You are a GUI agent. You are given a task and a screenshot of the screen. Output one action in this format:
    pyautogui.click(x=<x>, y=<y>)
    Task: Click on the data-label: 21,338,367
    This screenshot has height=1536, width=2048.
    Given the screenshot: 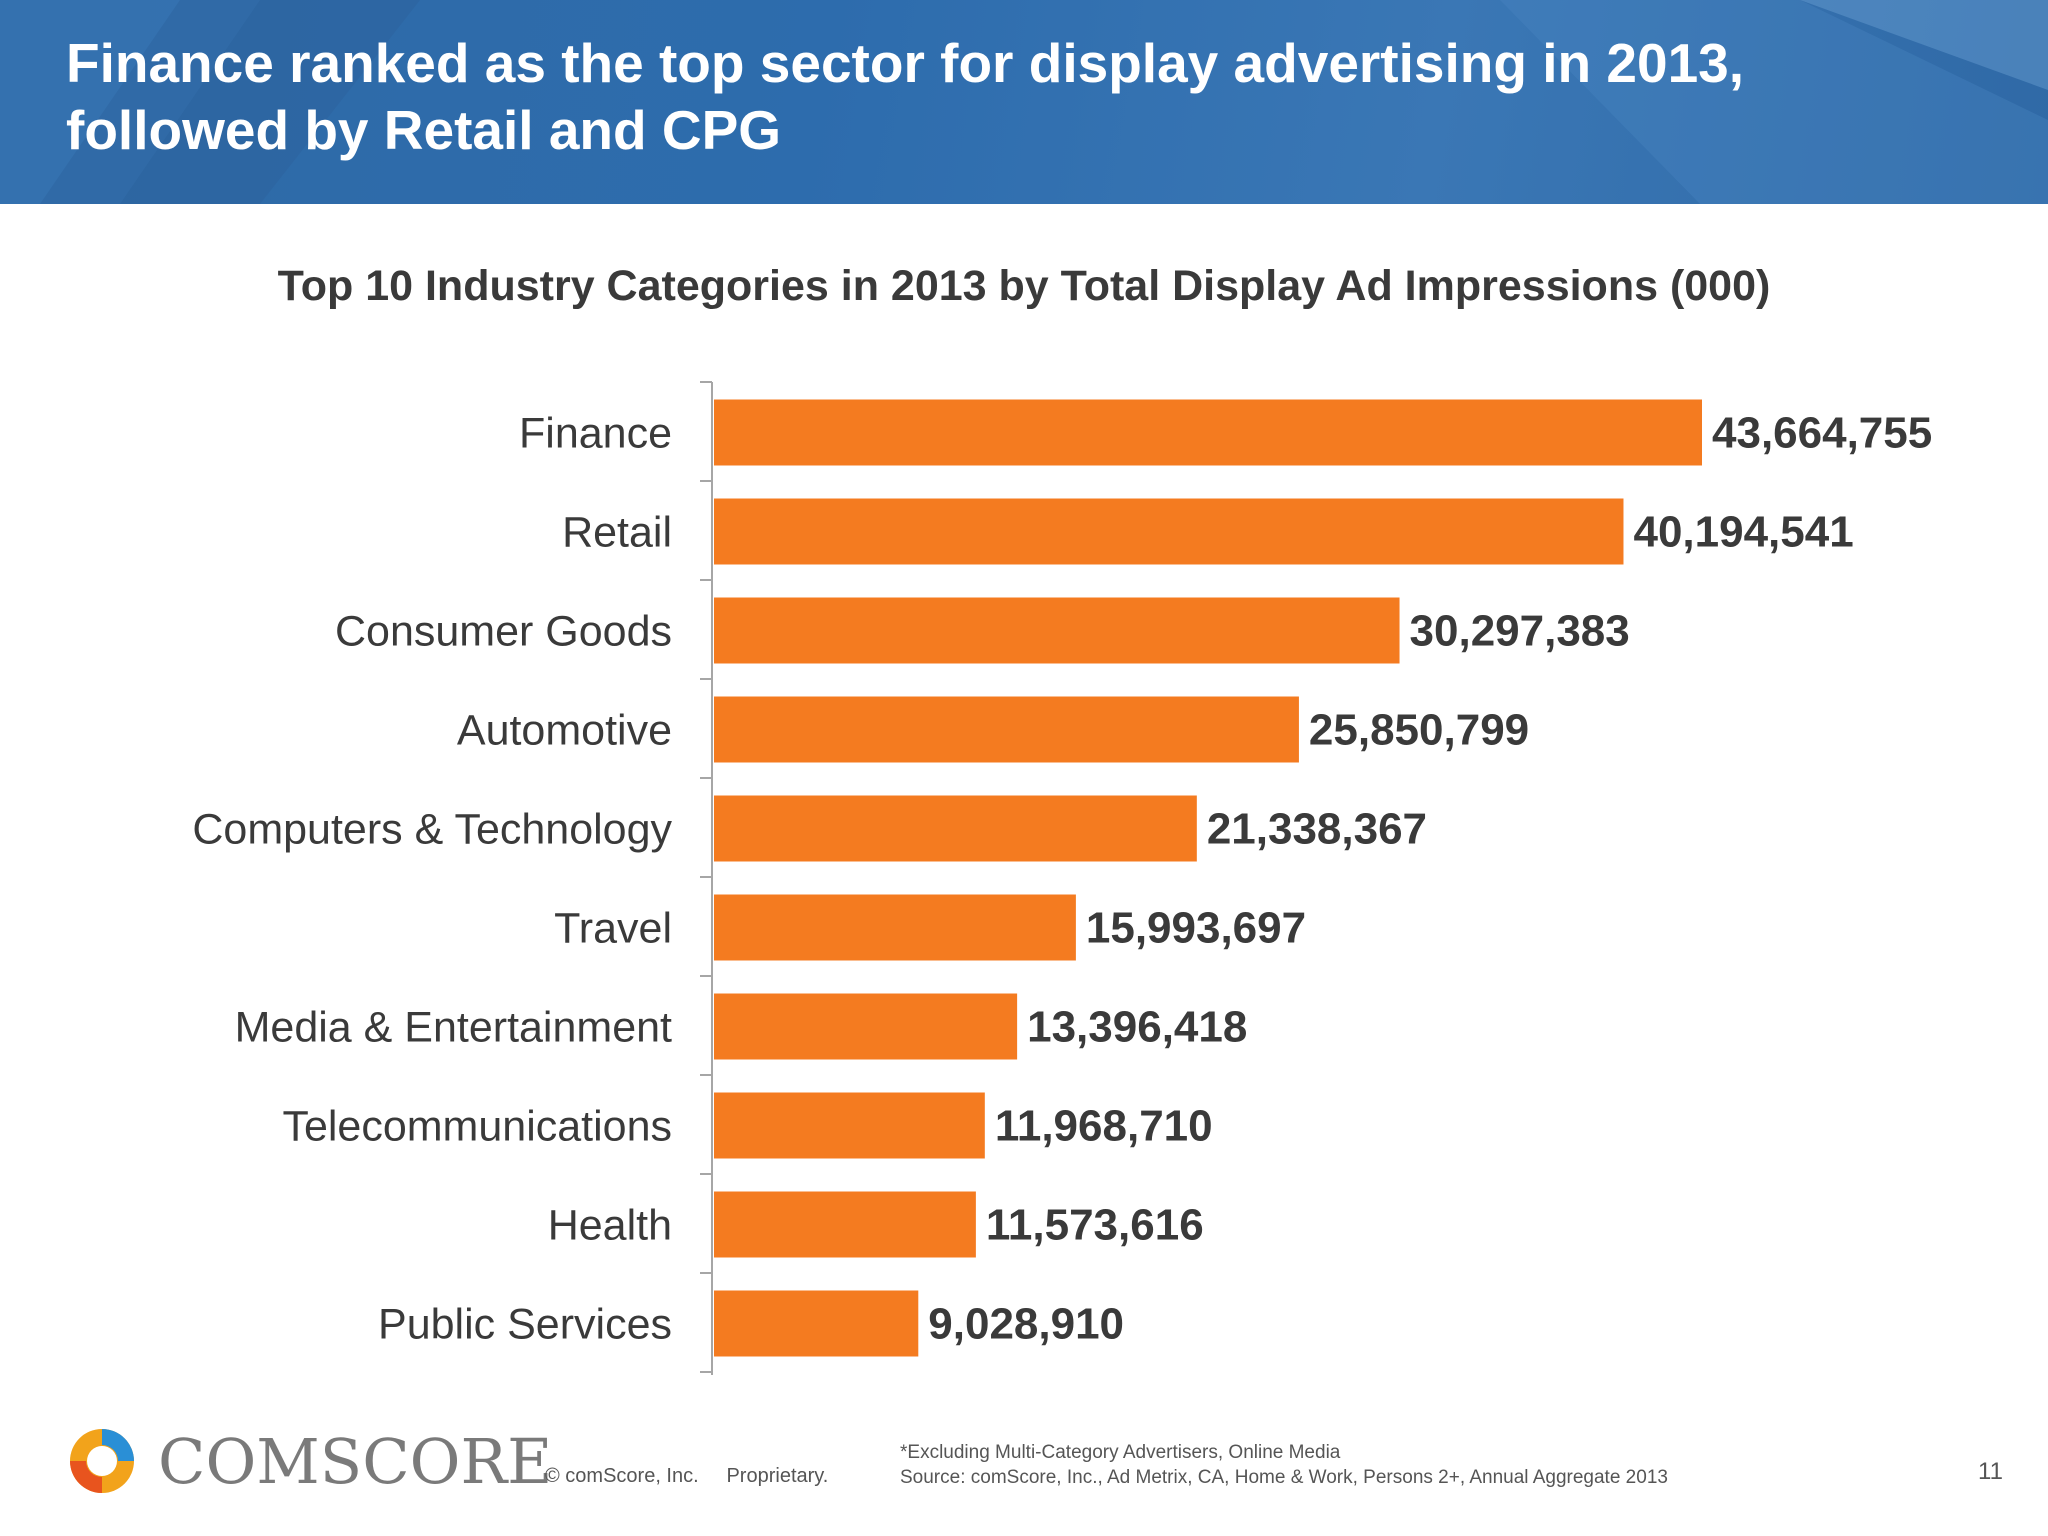 What is the action you would take?
    pyautogui.click(x=1317, y=829)
    